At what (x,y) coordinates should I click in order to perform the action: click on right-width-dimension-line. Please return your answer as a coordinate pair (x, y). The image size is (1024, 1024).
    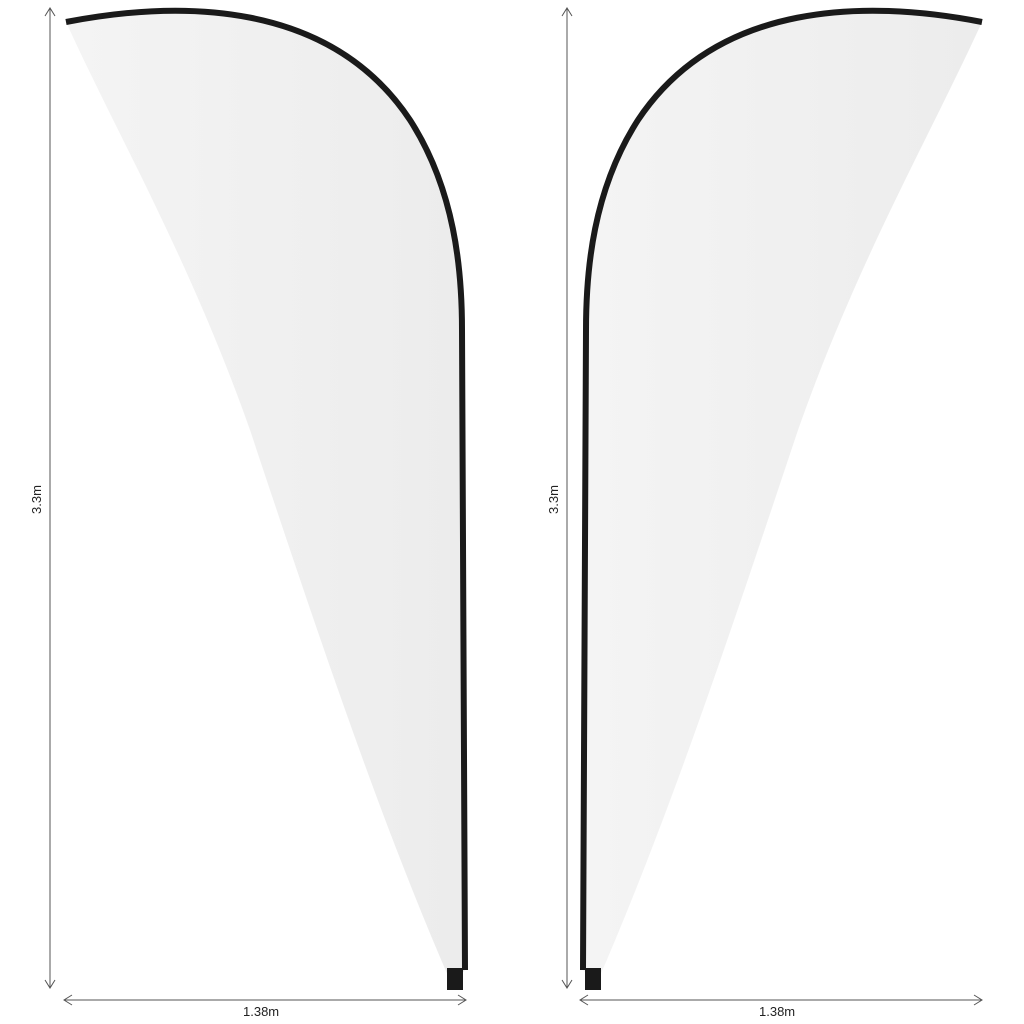
    Looking at the image, I should click on (781, 1000).